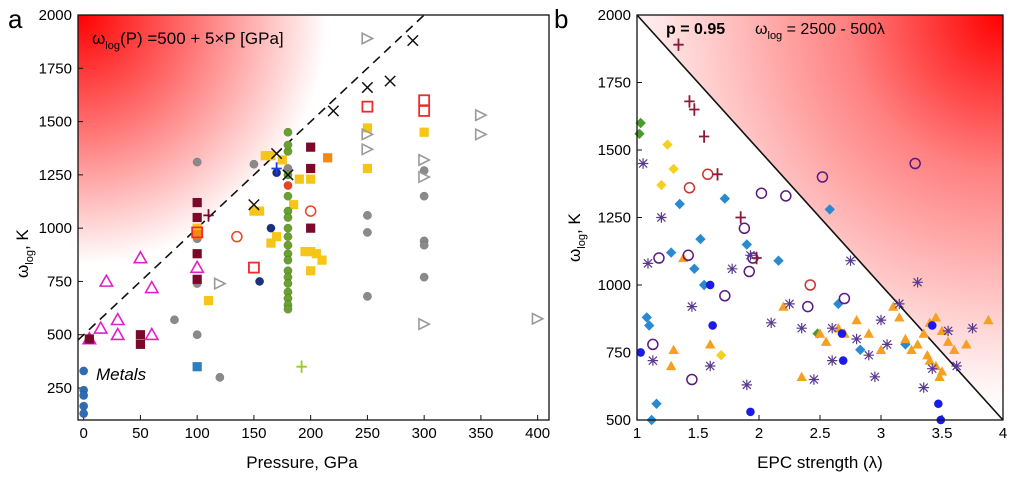 Image resolution: width=1015 pixels, height=478 pixels. I want to click on x-tick-label: 0, so click(84, 433).